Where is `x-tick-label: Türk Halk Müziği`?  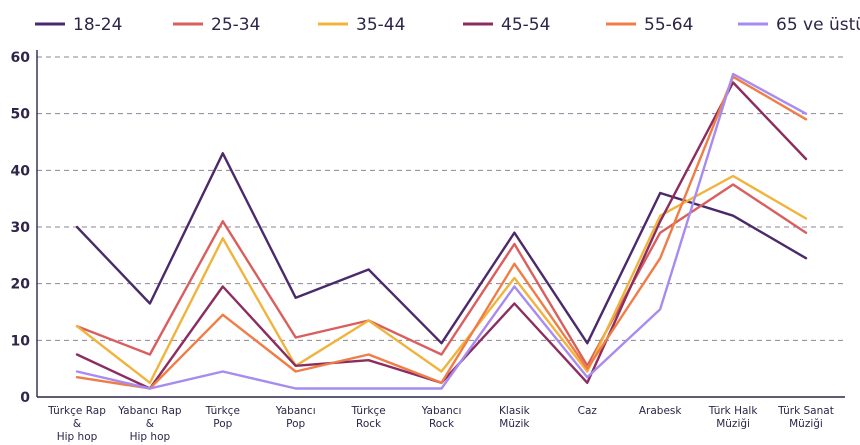
x-tick-label: Türk Halk Müziği is located at coordinates (733, 417).